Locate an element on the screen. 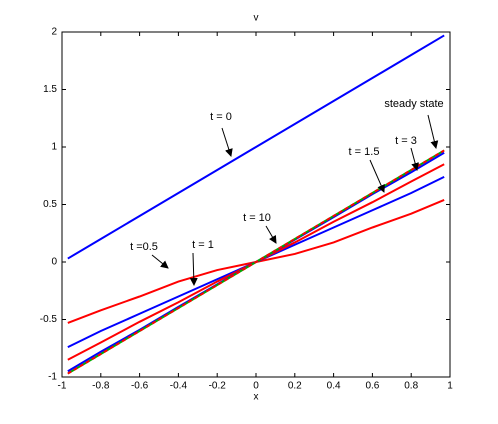 This screenshot has height=424, width=498. x-tick-label: 0.4 is located at coordinates (334, 386).